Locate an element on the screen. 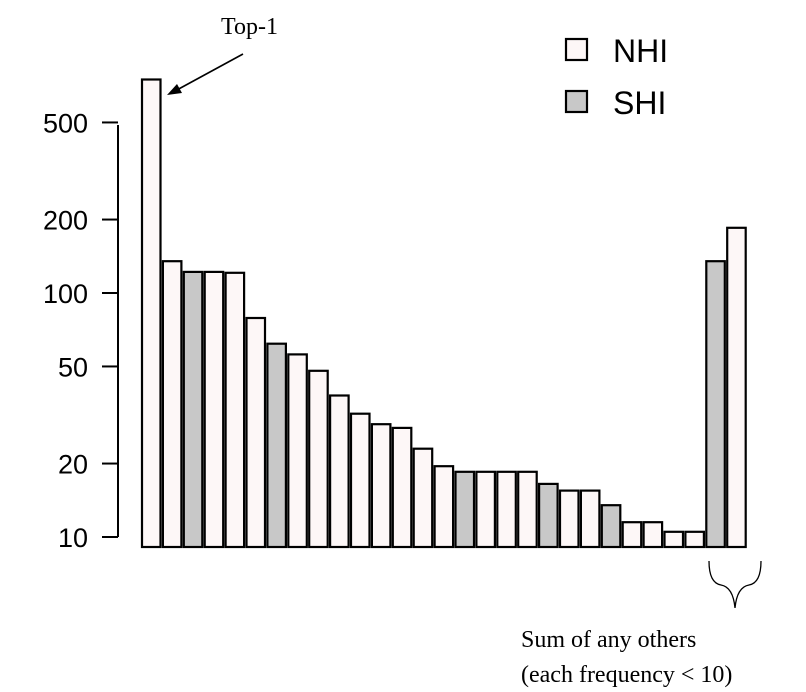 The height and width of the screenshot is (692, 806). others-brace is located at coordinates (735, 584).